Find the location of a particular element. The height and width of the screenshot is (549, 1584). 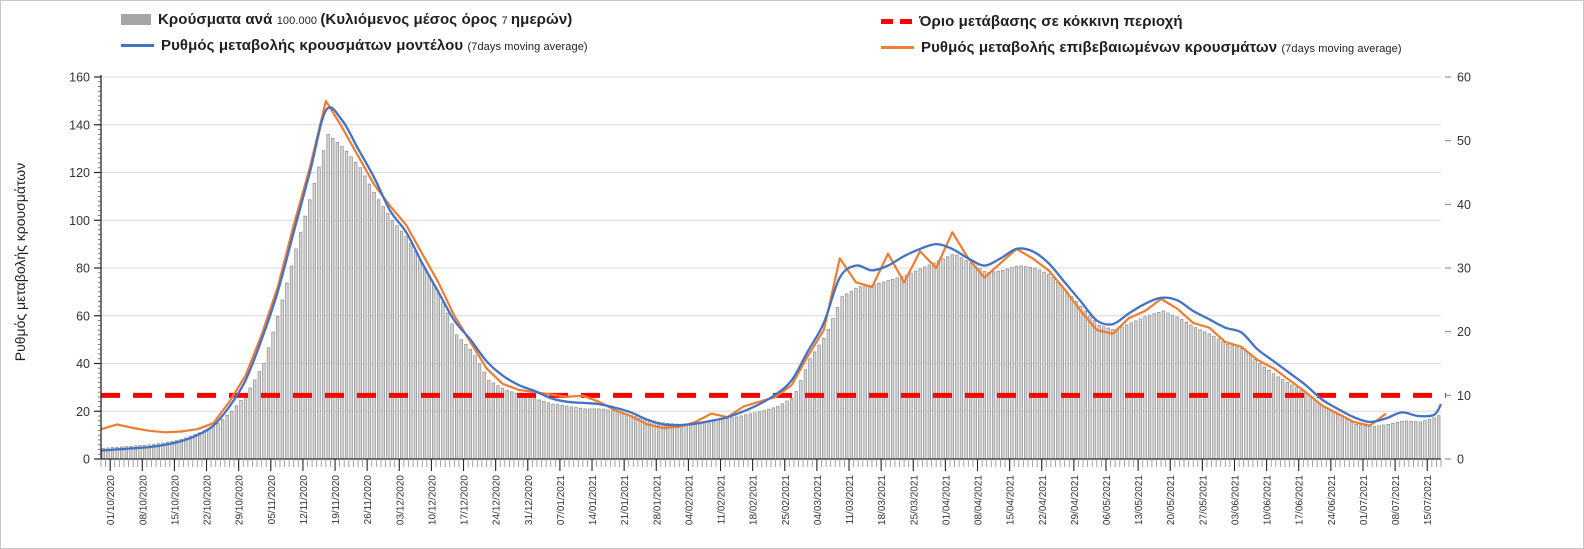

svg-text: 15/04/2021 is located at coordinates (1011, 500).